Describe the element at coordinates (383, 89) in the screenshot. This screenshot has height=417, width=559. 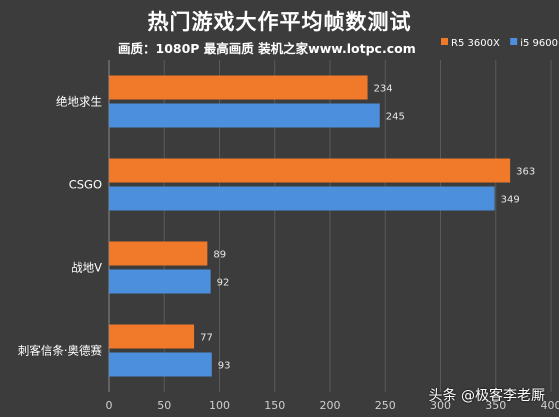
I see `data-label: 234` at that location.